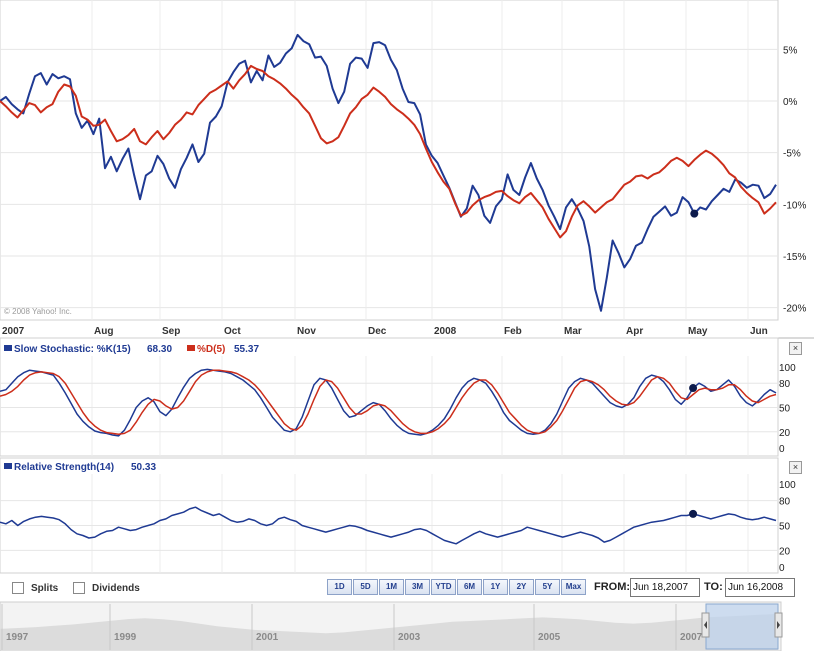 This screenshot has width=814, height=651. I want to click on splits-checkbox-box, so click(18, 588).